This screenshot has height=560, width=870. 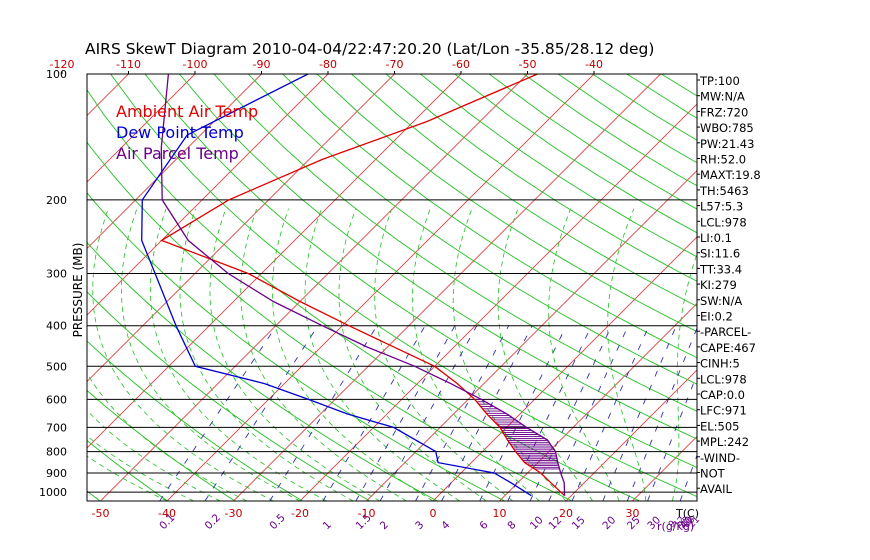 I want to click on index-value: RH:52.0, so click(x=723, y=160).